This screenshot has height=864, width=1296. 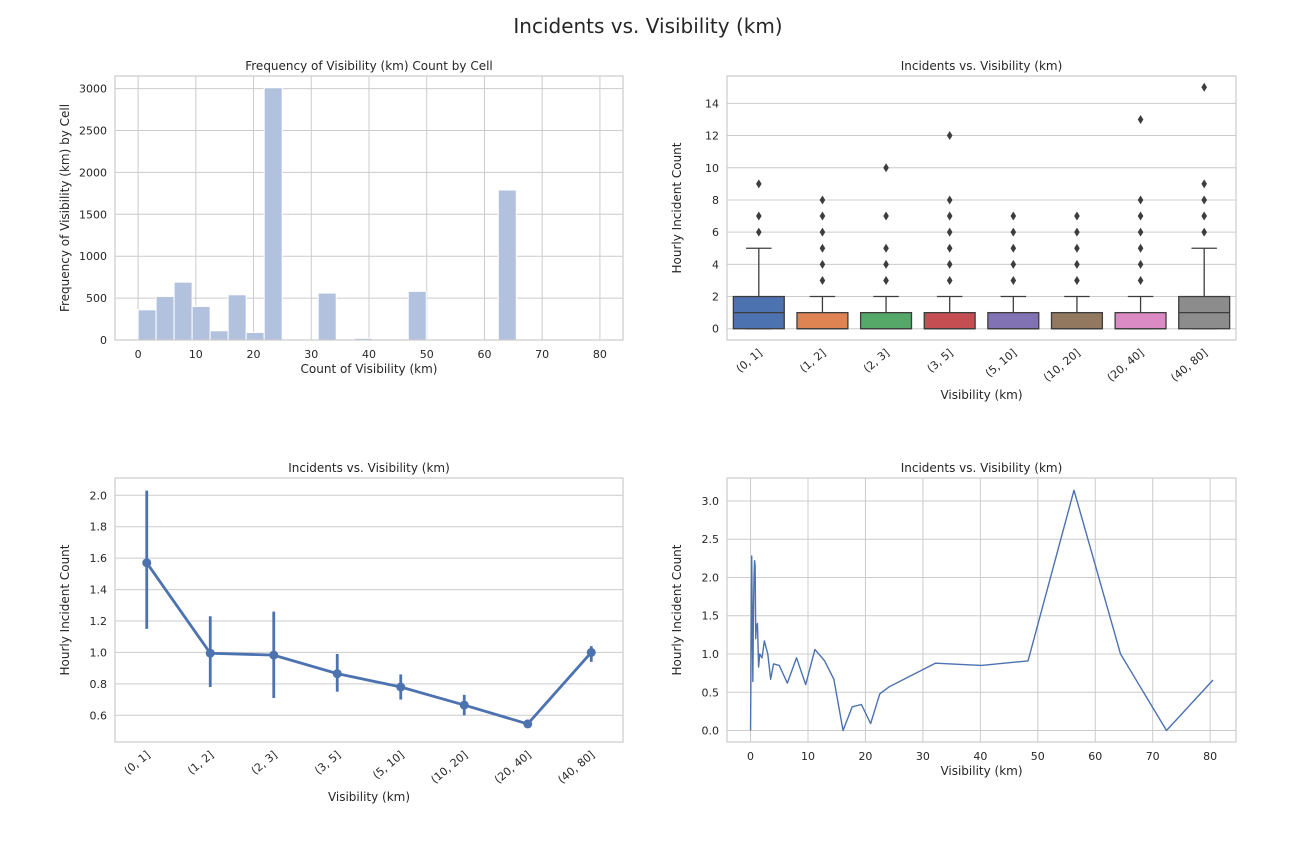 I want to click on x-tick-label: (20, 40], so click(x=1126, y=365).